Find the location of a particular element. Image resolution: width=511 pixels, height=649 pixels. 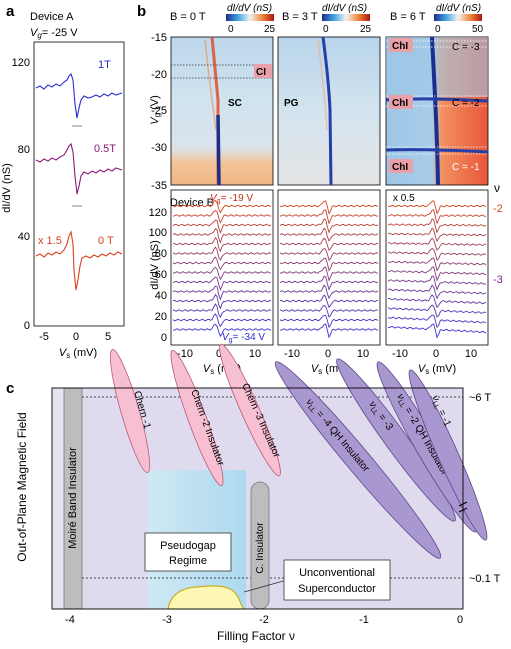

panel-a-xticks: -5 0 5 is located at coordinates (75, 337).